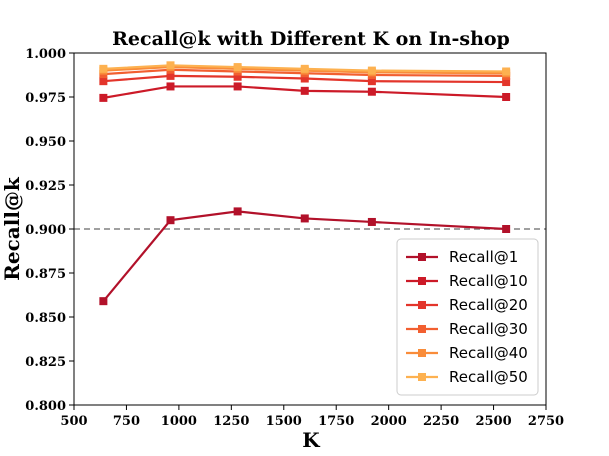 The width and height of the screenshot is (609, 456). Describe the element at coordinates (389, 421) in the screenshot. I see `x-tick-label: 2000` at that location.